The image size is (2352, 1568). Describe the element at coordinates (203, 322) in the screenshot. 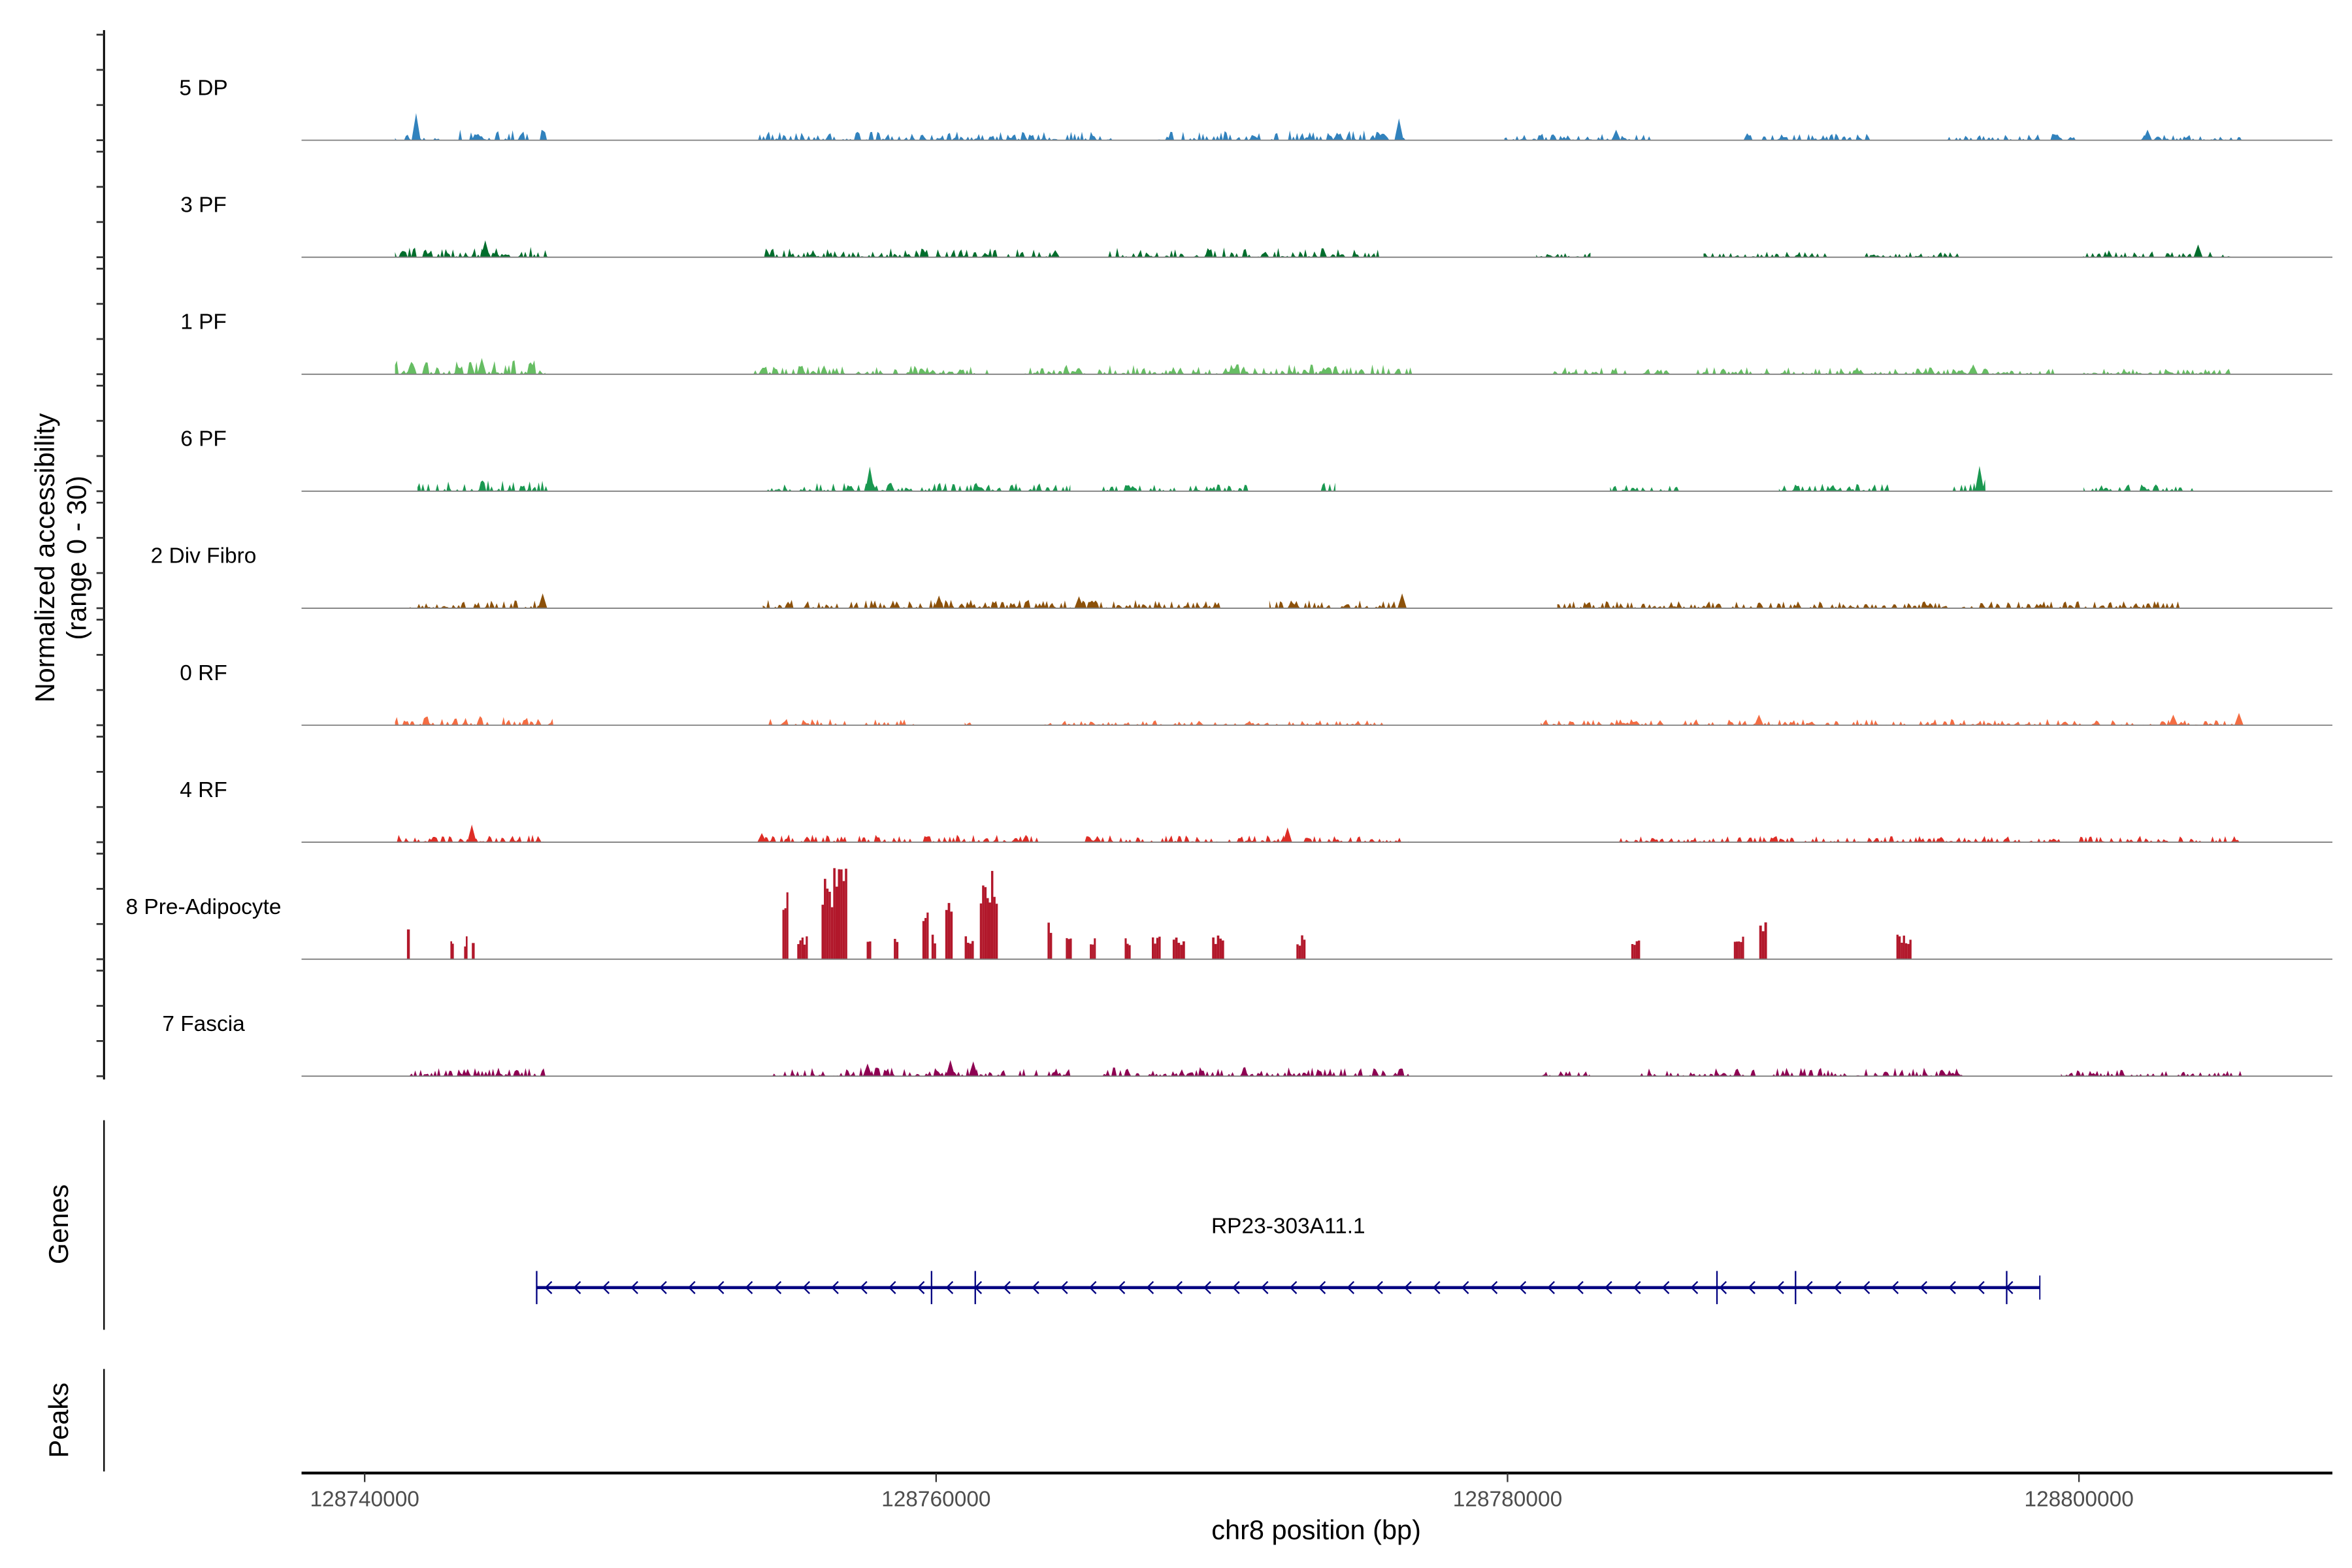

I see `track-label: 1 PF` at that location.